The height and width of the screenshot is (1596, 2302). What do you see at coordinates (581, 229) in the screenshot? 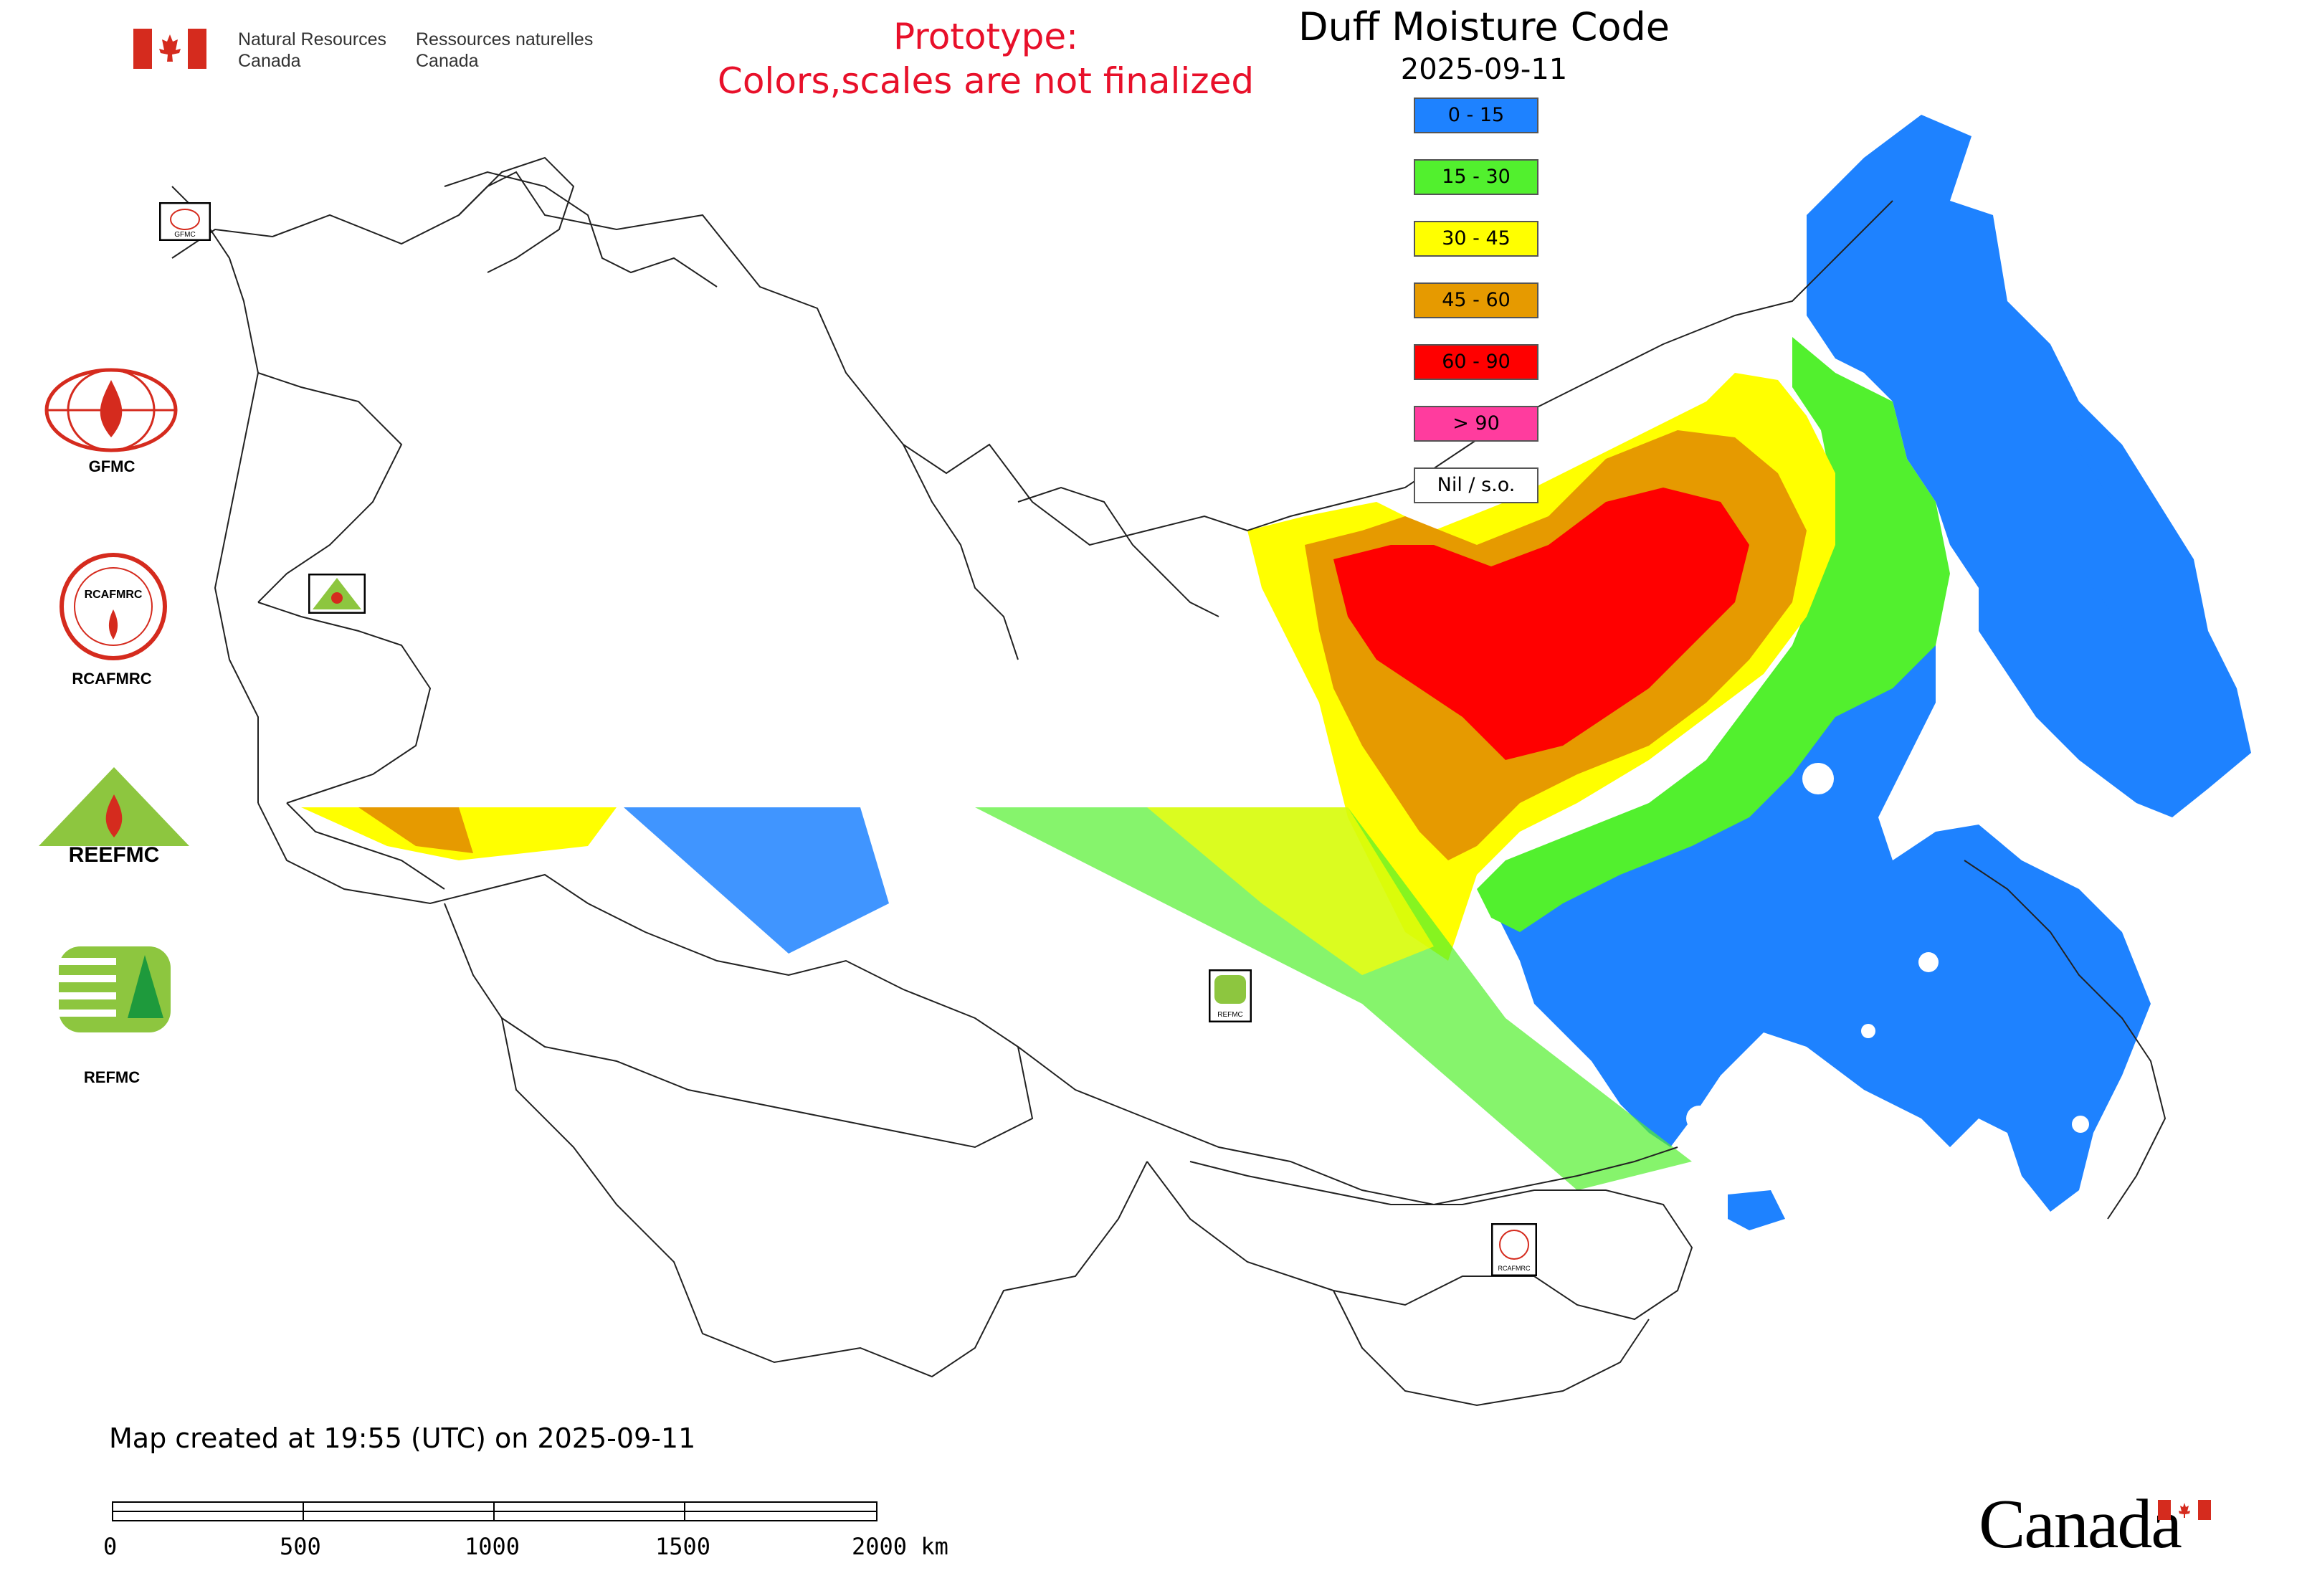
I see `scandinavia-outline` at bounding box center [581, 229].